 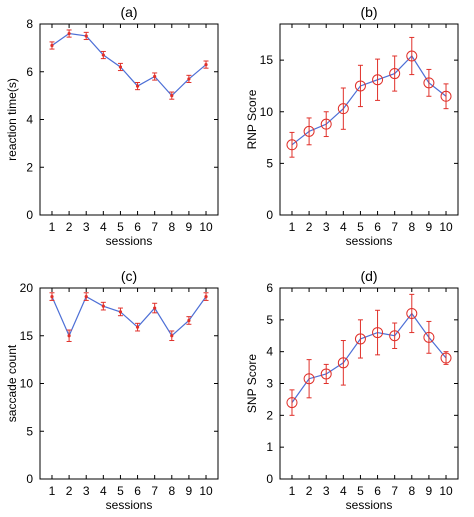 I want to click on panel-title: (a), so click(x=128, y=12).